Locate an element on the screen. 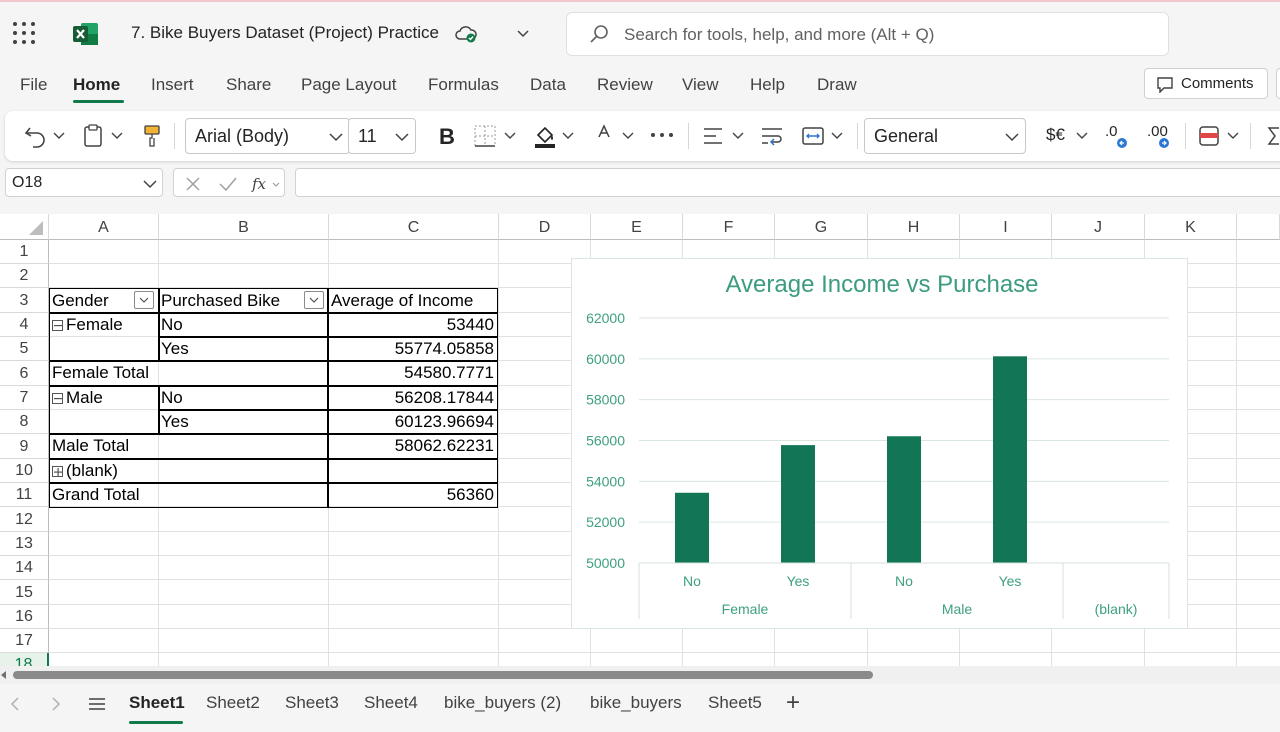 The height and width of the screenshot is (732, 1280). horizontal-scrollbar is located at coordinates (640, 675).